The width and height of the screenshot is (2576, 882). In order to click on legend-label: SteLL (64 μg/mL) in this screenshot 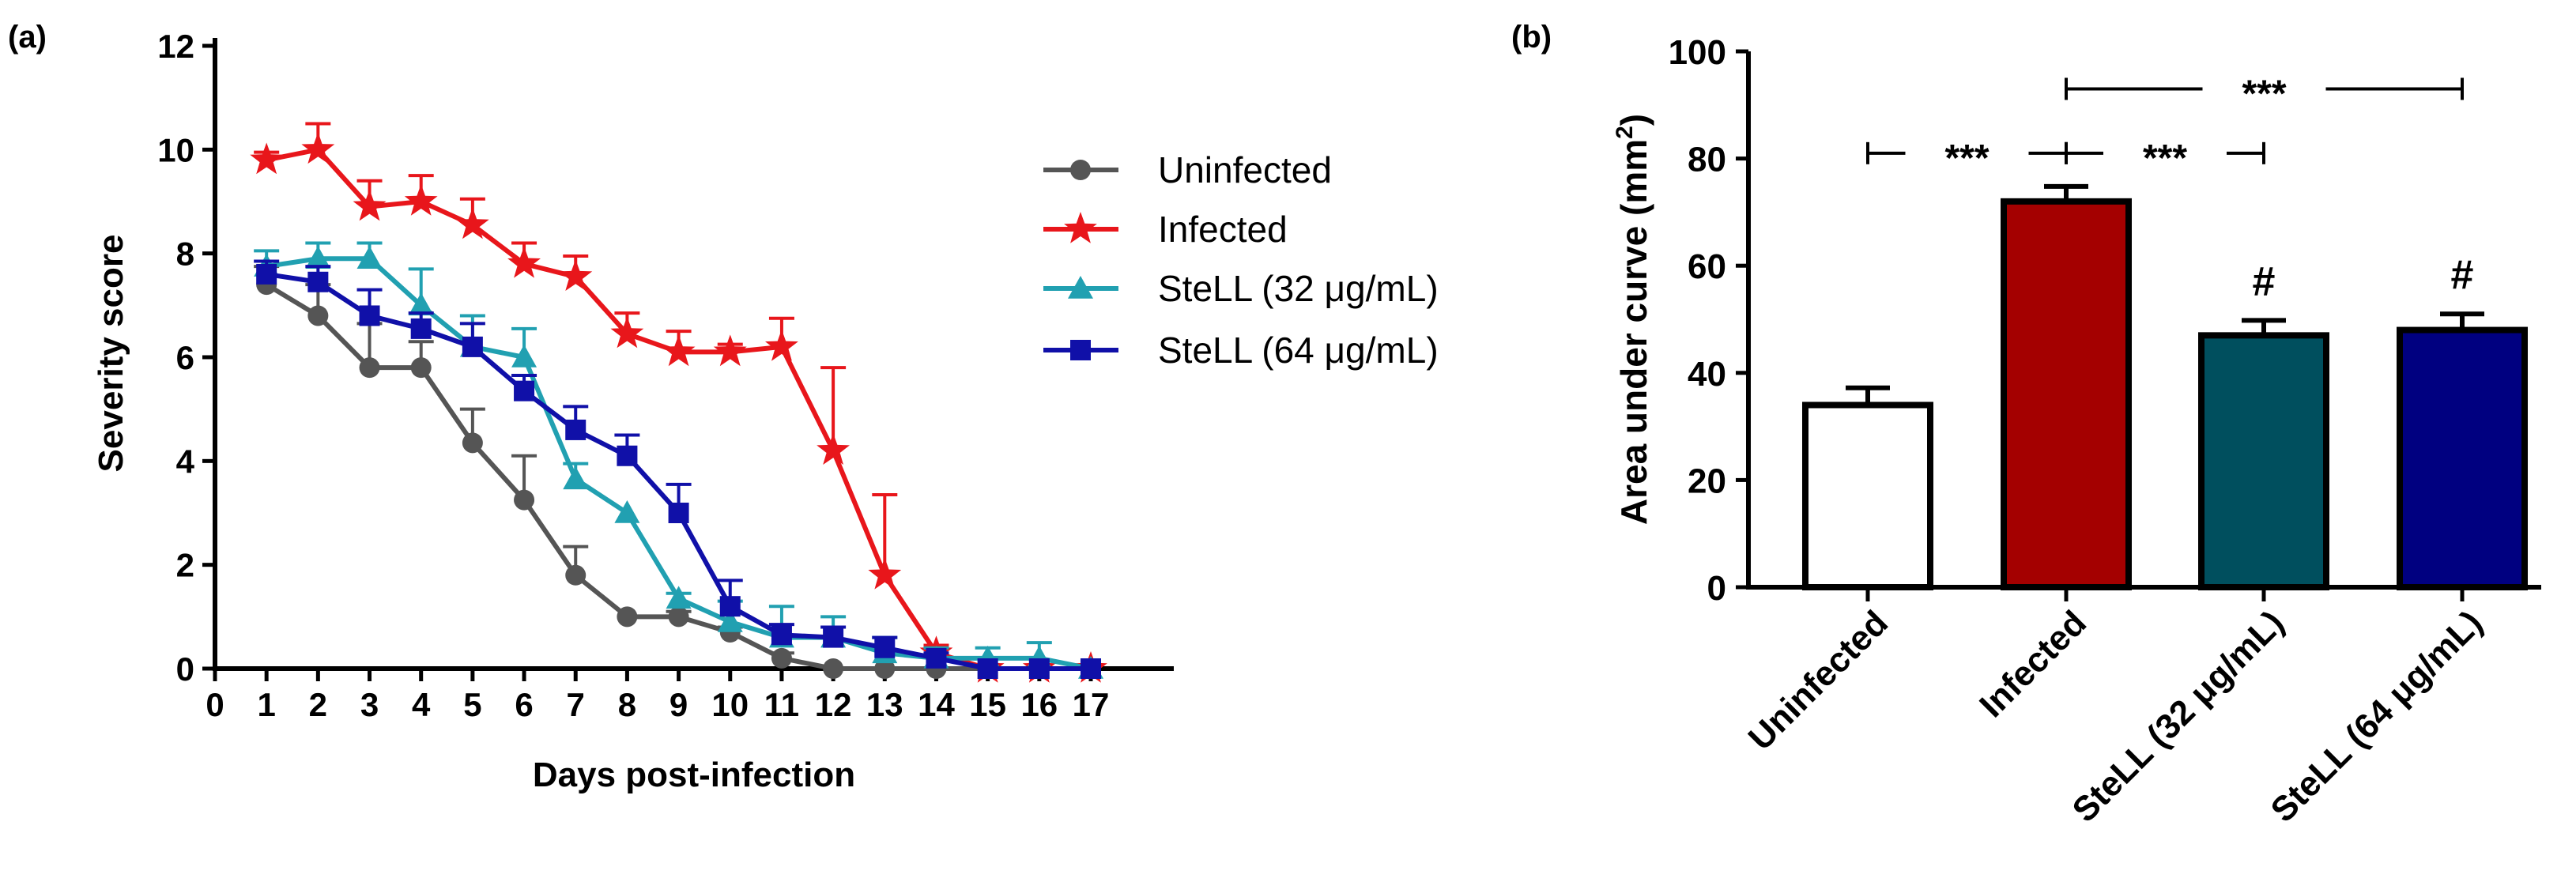, I will do `click(1298, 350)`.